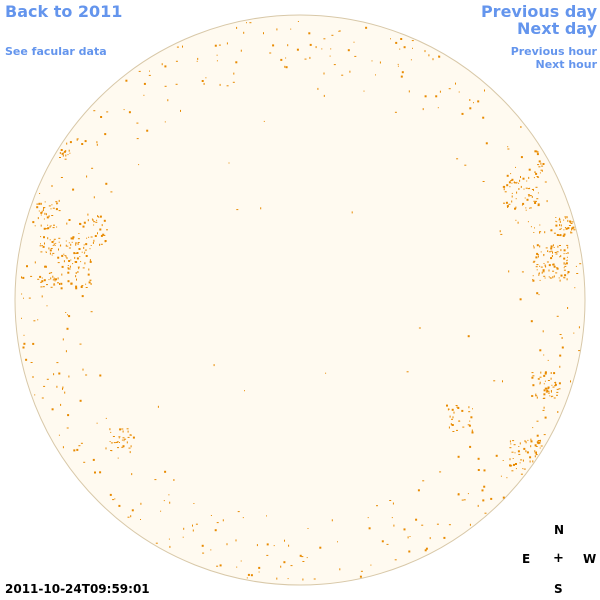  Describe the element at coordinates (77, 589) in the screenshot. I see `observation-timestamp: 2011-10-24T09:59:01` at that location.